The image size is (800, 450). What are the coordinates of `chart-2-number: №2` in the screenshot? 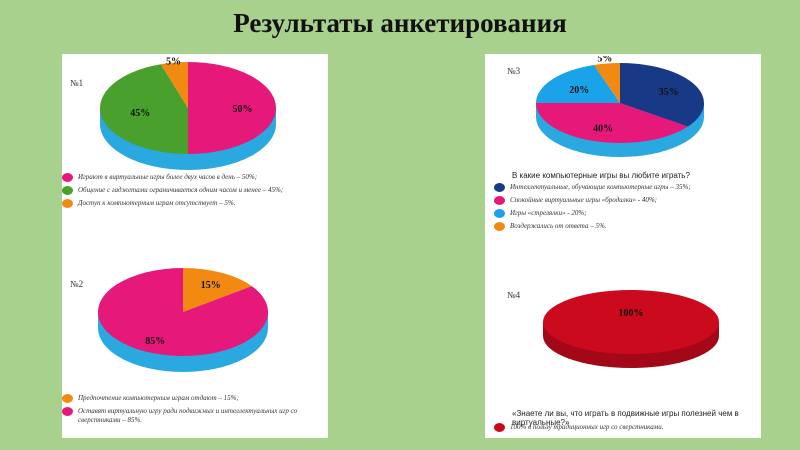 It's located at (77, 284).